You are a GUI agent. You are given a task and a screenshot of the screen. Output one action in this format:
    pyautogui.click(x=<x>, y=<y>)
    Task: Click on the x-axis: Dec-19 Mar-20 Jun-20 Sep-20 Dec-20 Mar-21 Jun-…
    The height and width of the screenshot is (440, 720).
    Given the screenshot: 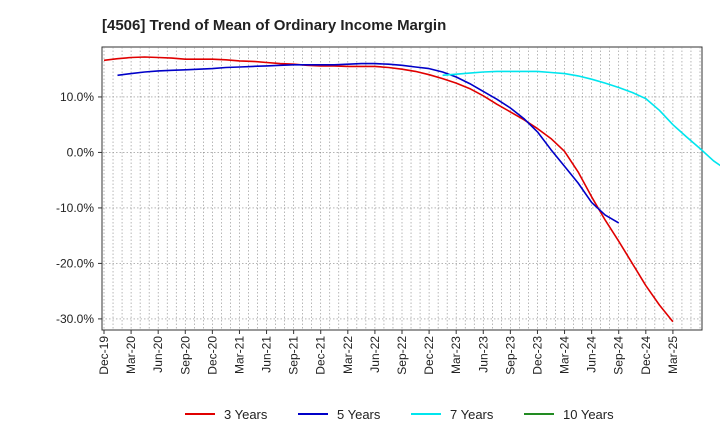 What is the action you would take?
    pyautogui.click(x=388, y=352)
    